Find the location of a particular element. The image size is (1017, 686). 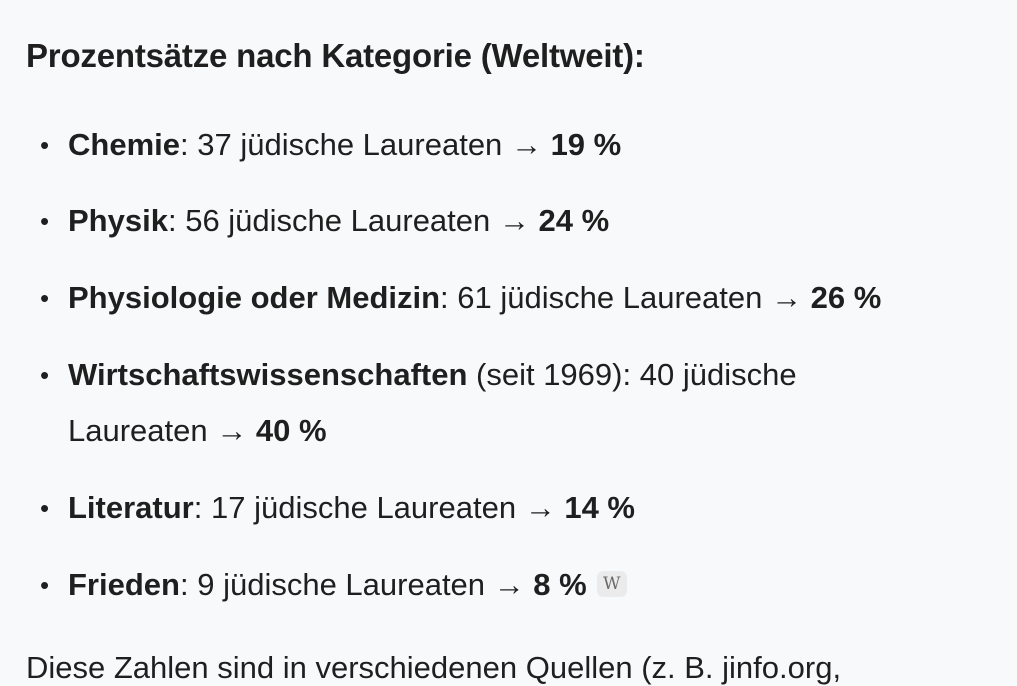

laureate-count: 17 jüdische Laureaten is located at coordinates (364, 507).